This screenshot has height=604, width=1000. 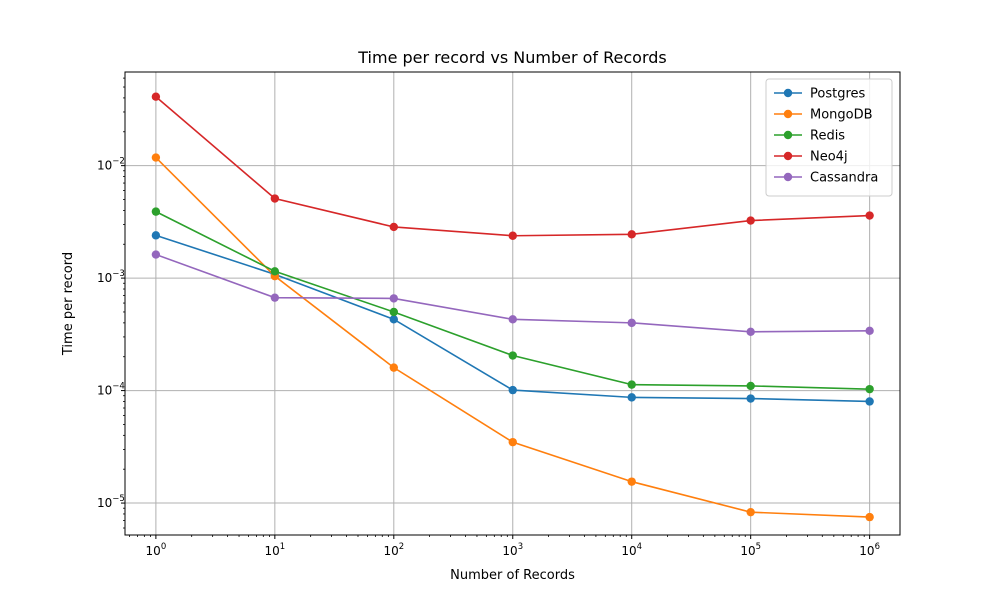 I want to click on y-tick-label: 10⁻⁵, so click(x=111, y=502).